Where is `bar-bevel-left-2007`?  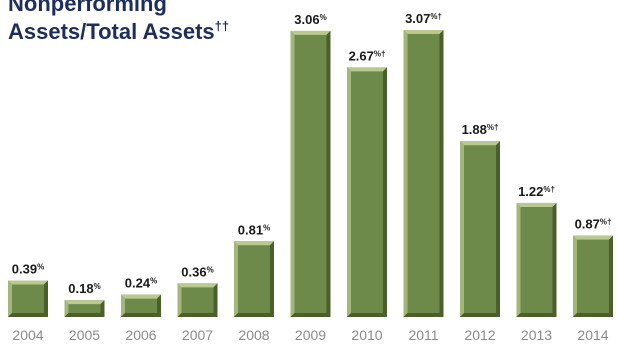
bar-bevel-left-2007 is located at coordinates (179, 300).